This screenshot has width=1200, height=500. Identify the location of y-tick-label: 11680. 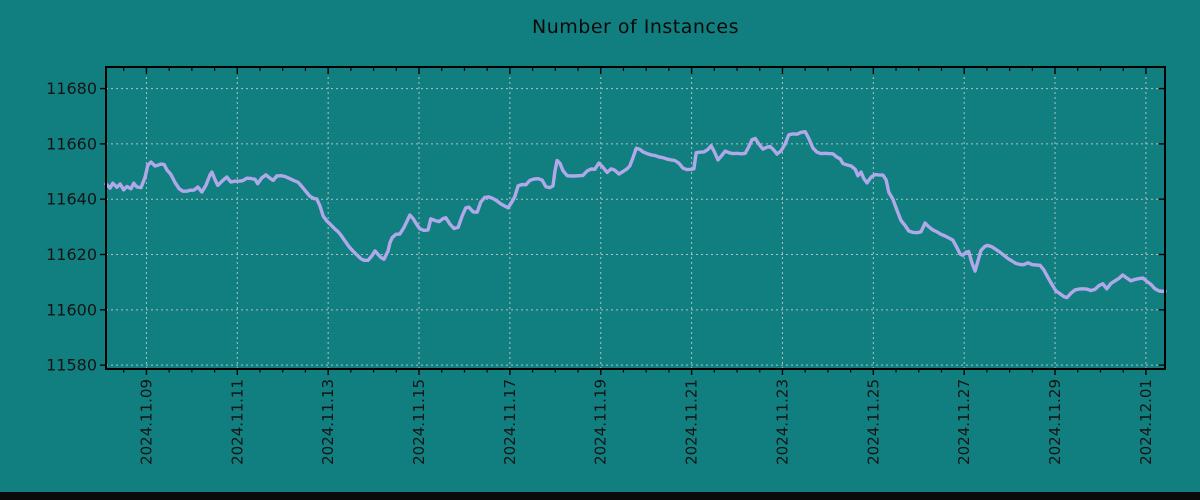
(71, 88).